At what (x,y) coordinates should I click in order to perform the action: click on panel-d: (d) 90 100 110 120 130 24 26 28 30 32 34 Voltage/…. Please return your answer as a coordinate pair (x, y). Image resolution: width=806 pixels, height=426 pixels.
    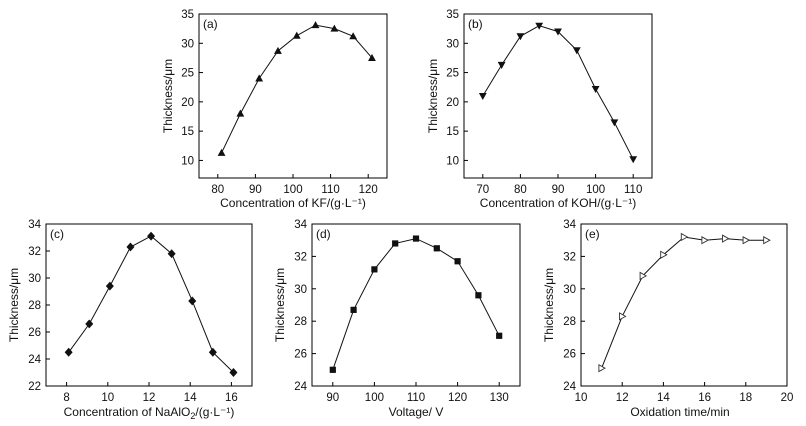
    Looking at the image, I should click on (397, 319).